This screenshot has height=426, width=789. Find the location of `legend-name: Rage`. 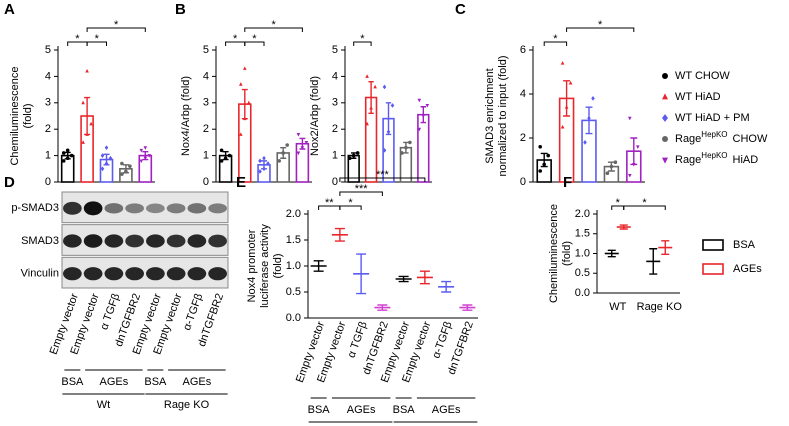

legend-name: Rage is located at coordinates (688, 160).